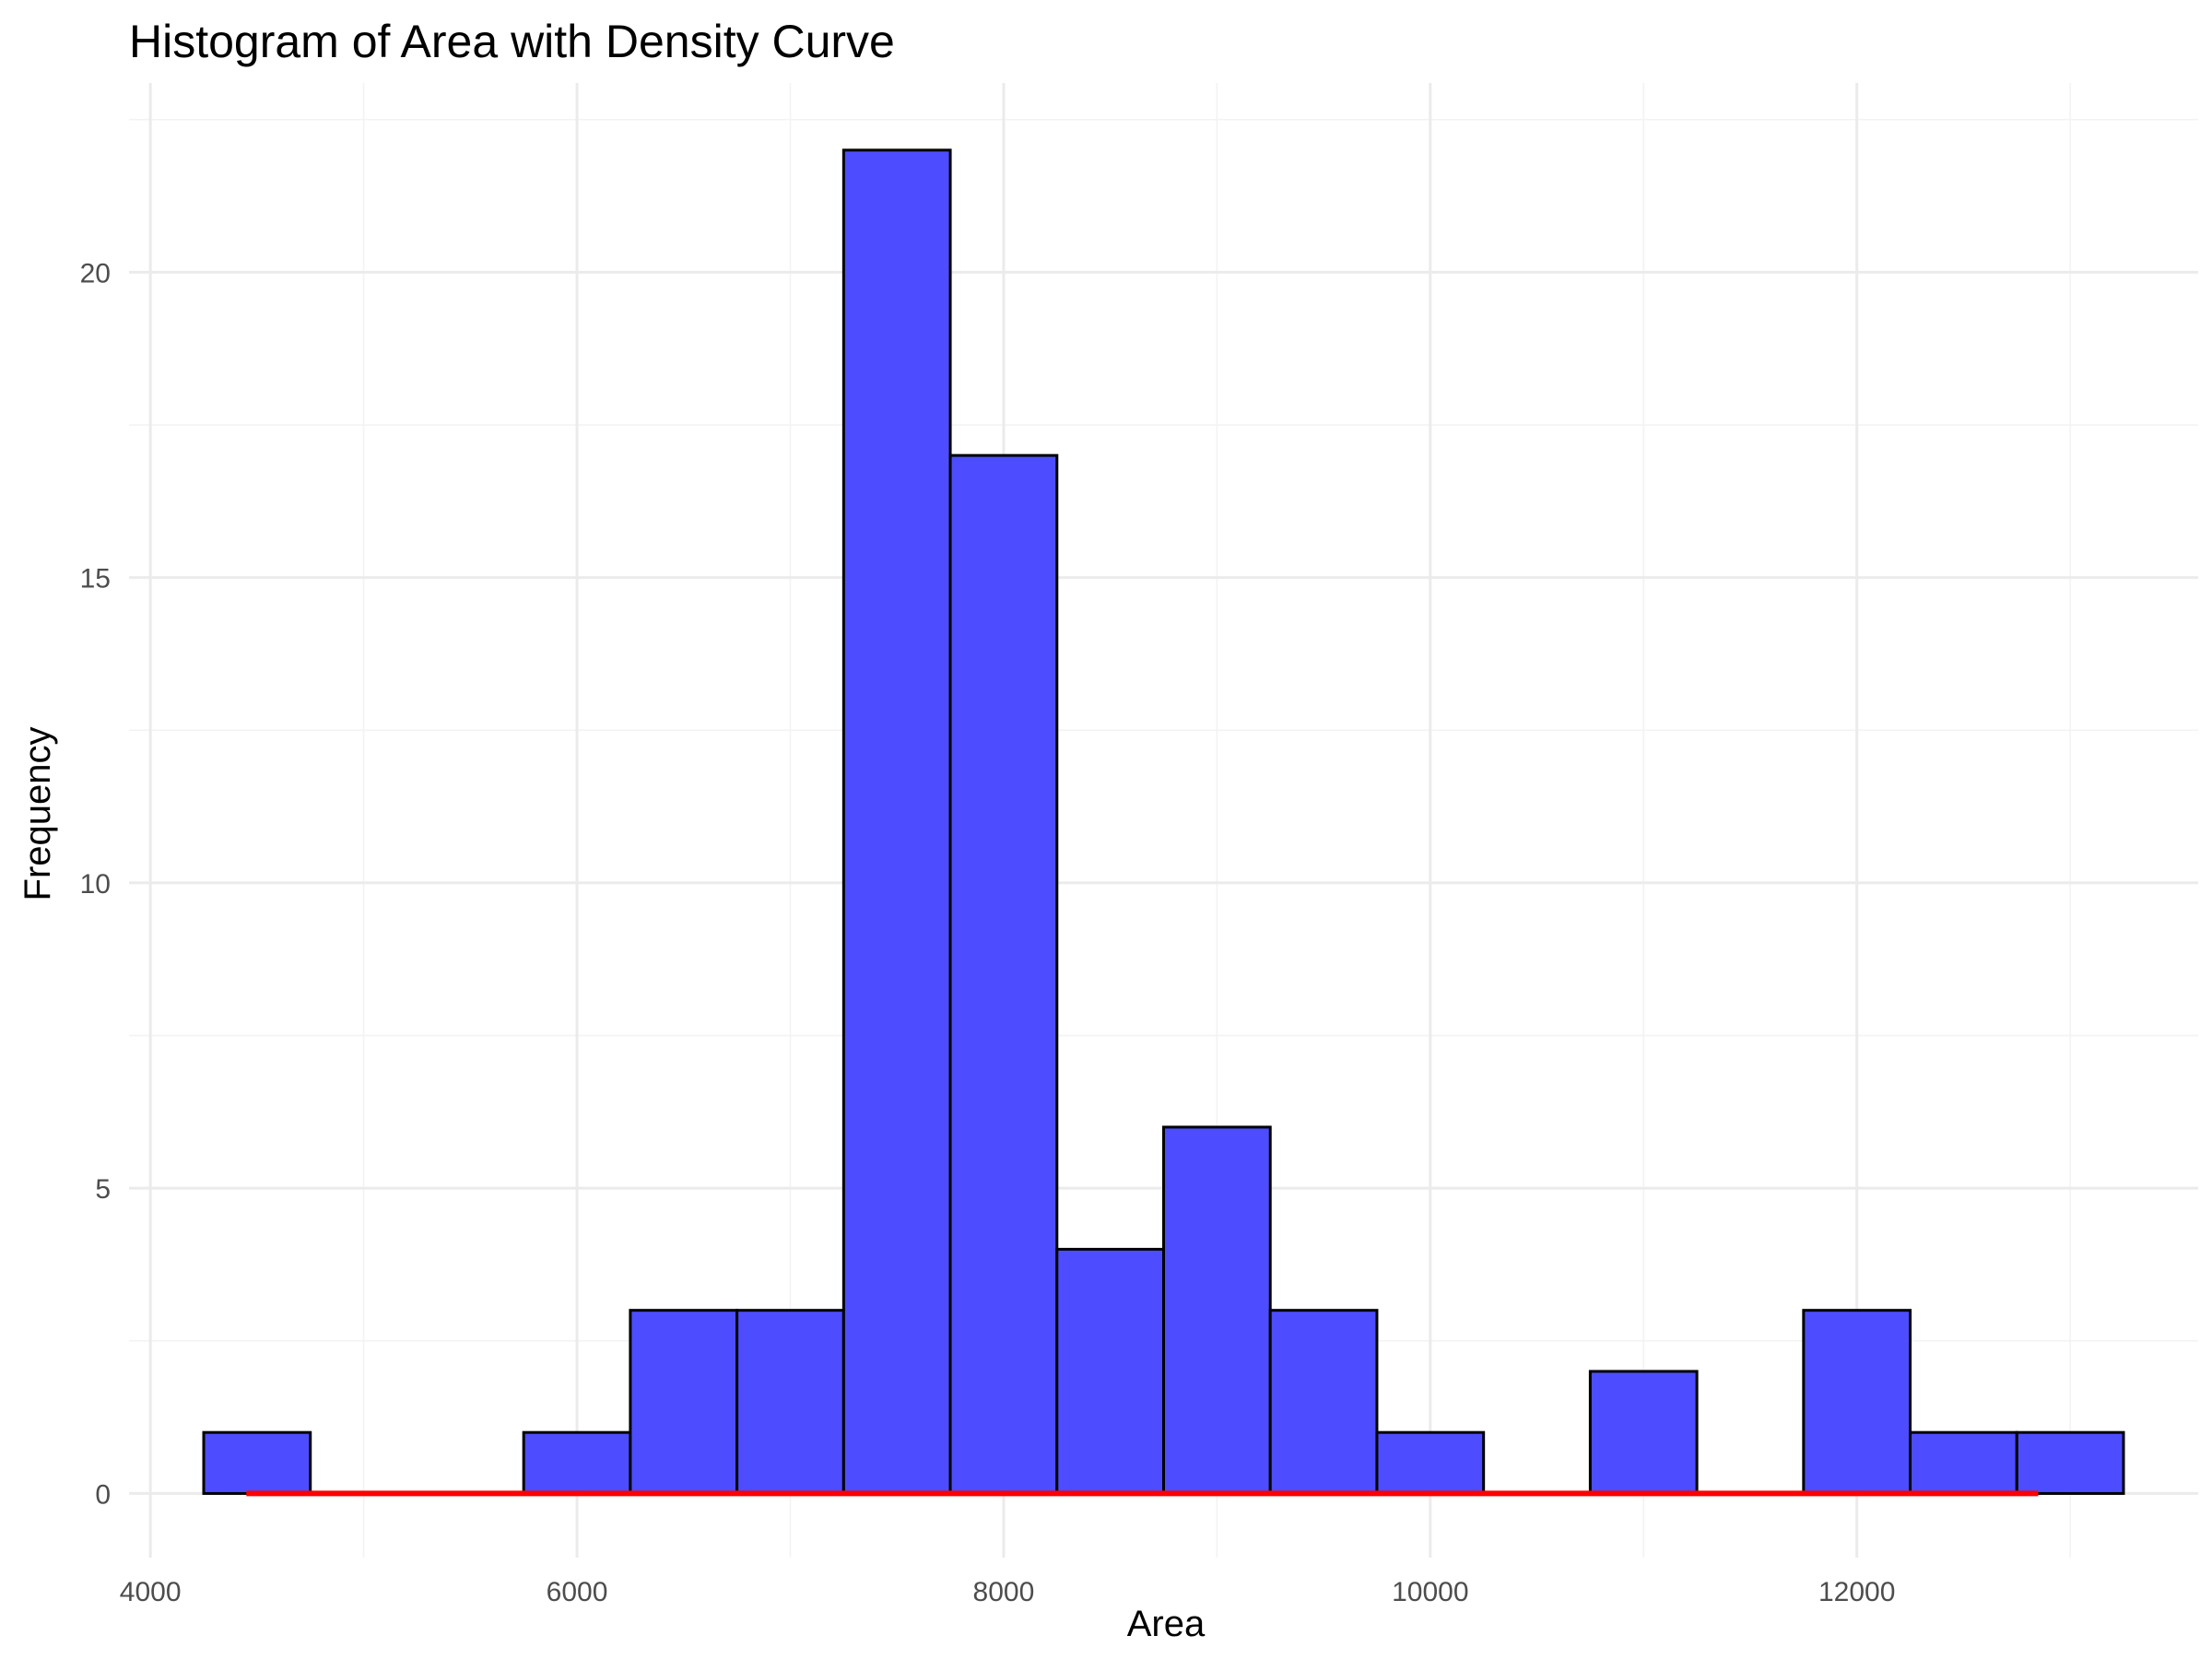 The height and width of the screenshot is (1659, 2212). What do you see at coordinates (95, 273) in the screenshot?
I see `y-tick-label: 20` at bounding box center [95, 273].